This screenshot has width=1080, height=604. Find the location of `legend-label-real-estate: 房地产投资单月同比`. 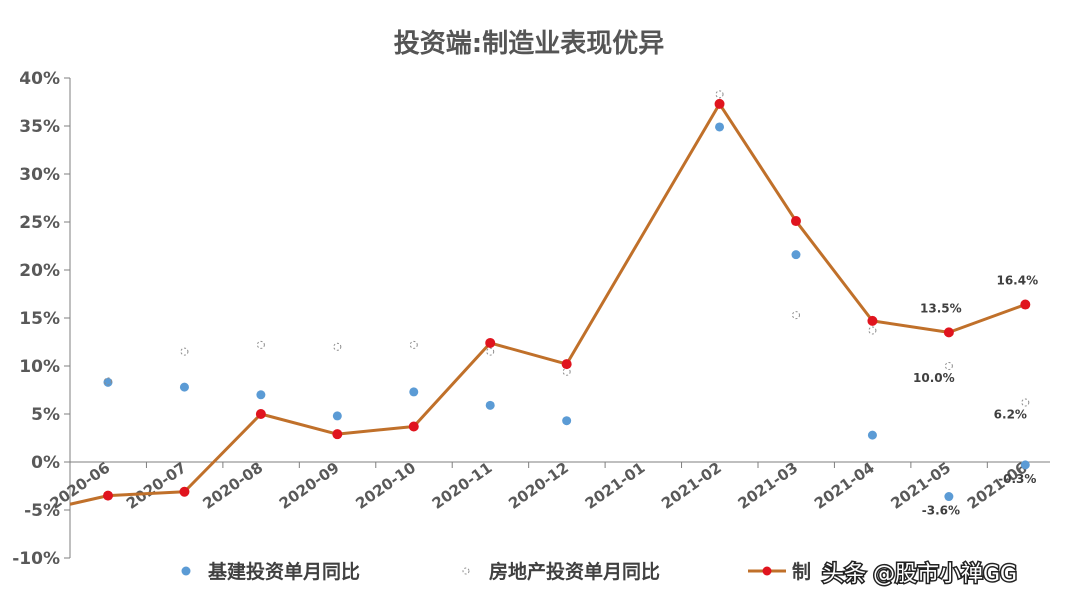

legend-label-real-estate: 房地产投资单月同比 is located at coordinates (574, 571).